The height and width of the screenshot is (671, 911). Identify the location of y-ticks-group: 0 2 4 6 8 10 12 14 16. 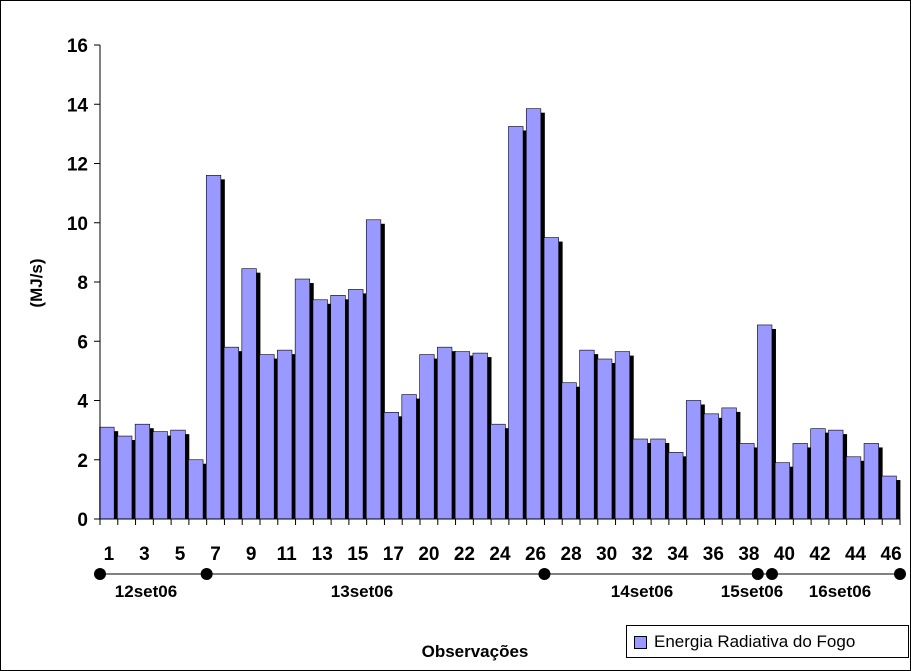
(83, 283).